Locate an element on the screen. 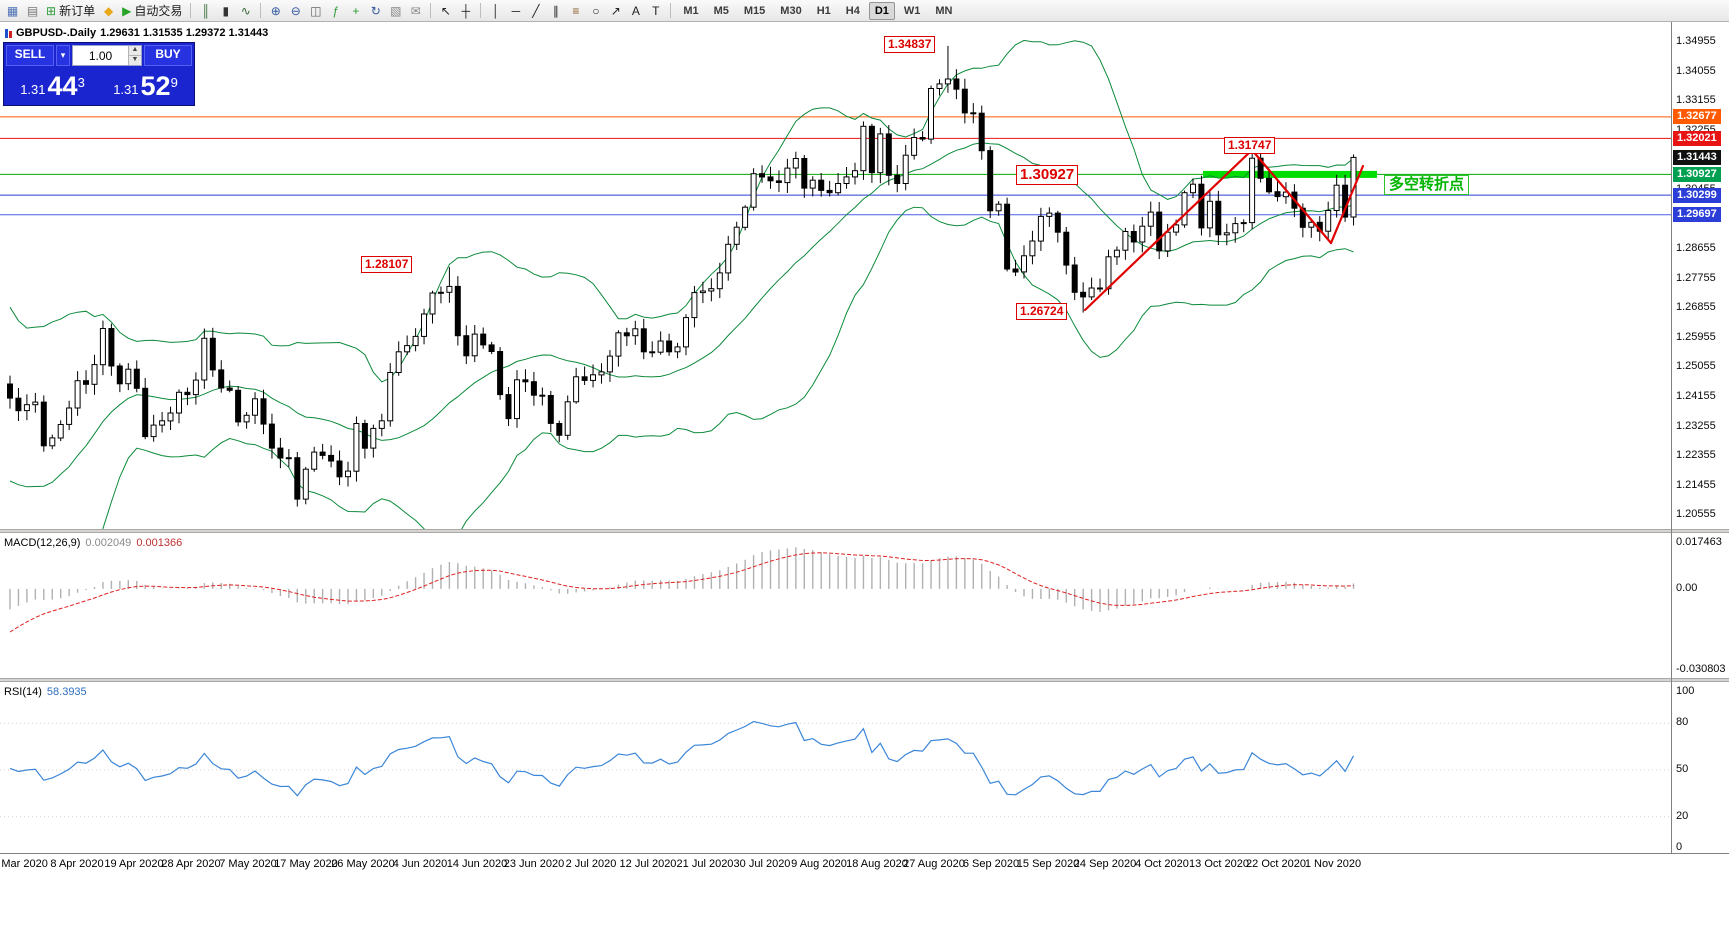 This screenshot has width=1729, height=944. tile-windows-icon: ◫ is located at coordinates (315, 11).